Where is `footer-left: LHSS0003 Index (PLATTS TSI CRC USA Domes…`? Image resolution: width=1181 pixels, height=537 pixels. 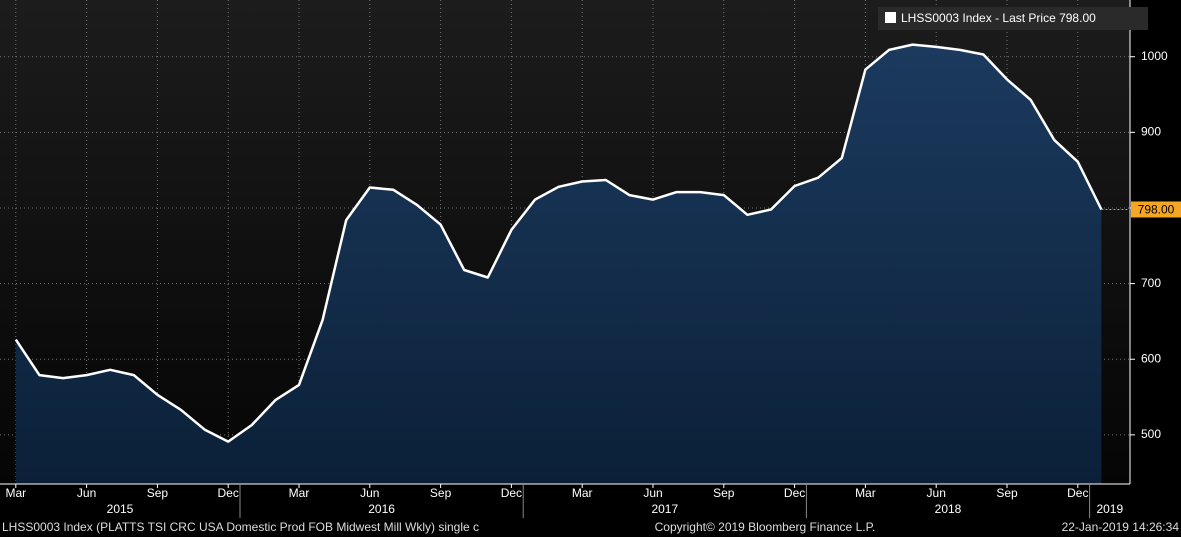 footer-left: LHSS0003 Index (PLATTS TSI CRC USA Domes… is located at coordinates (240, 527).